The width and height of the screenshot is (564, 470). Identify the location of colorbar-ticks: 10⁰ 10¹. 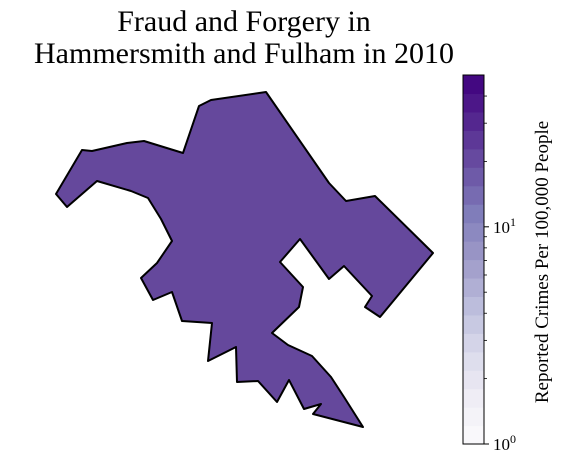
(500, 334).